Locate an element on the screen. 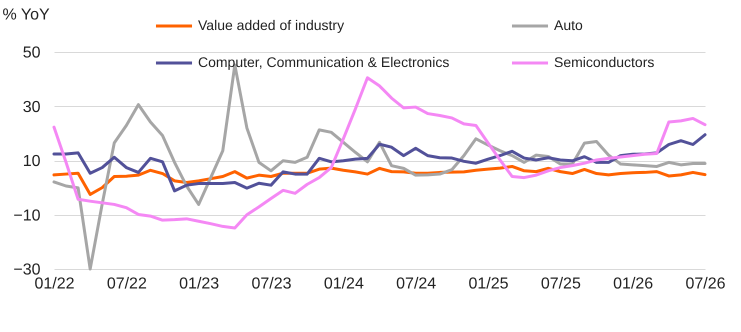  x-tick-label: 07/23 is located at coordinates (271, 284).